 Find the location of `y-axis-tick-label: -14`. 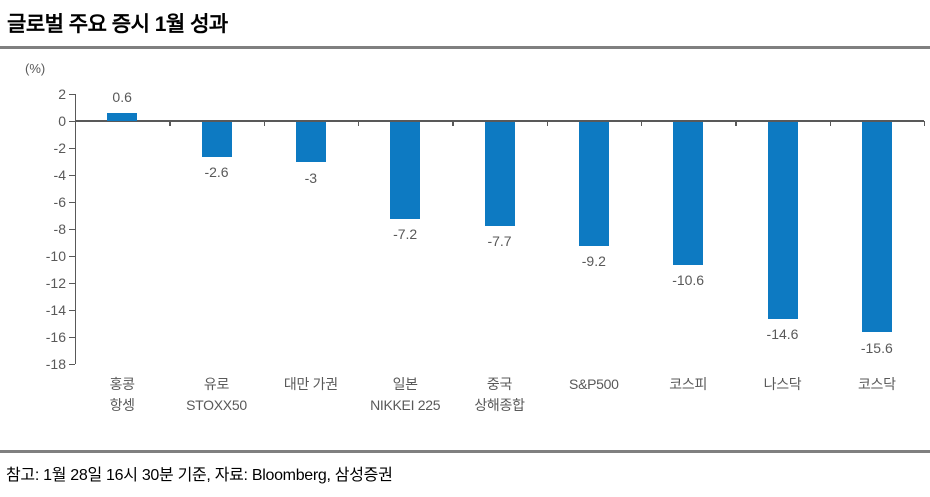

y-axis-tick-label: -14 is located at coordinates (55, 310).